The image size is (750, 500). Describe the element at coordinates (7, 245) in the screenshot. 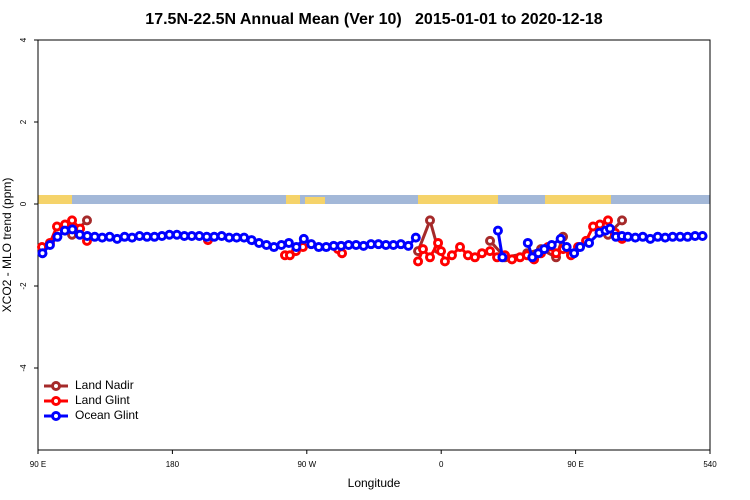

I see `y-axis-label: XCO2 - MLO trend (ppm)` at that location.